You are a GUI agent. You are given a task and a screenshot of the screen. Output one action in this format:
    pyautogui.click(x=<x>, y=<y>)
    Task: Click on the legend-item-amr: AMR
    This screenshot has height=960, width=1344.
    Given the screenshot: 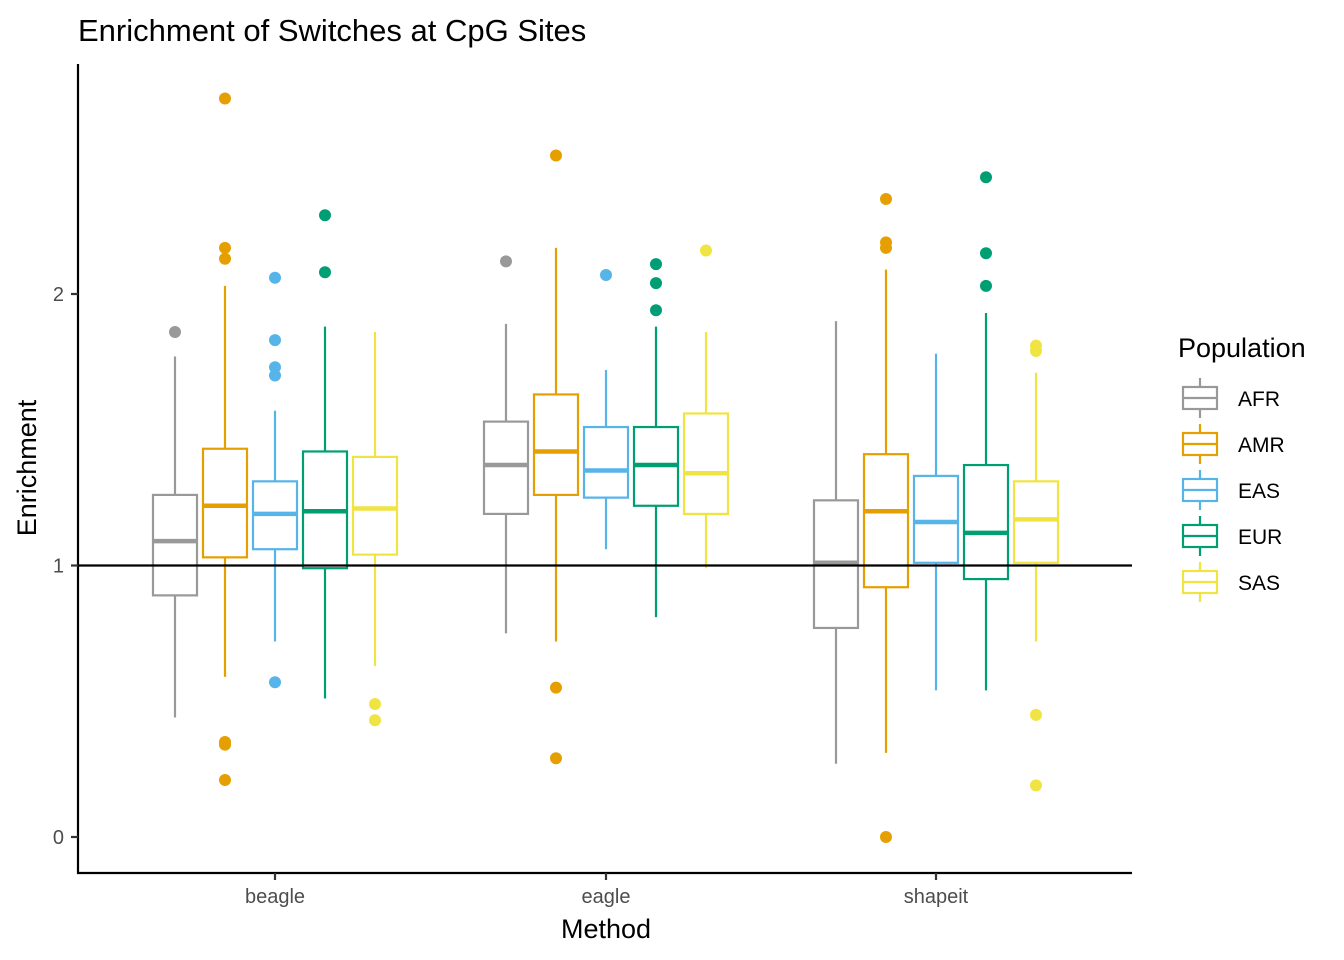 What is the action you would take?
    pyautogui.click(x=1233, y=444)
    